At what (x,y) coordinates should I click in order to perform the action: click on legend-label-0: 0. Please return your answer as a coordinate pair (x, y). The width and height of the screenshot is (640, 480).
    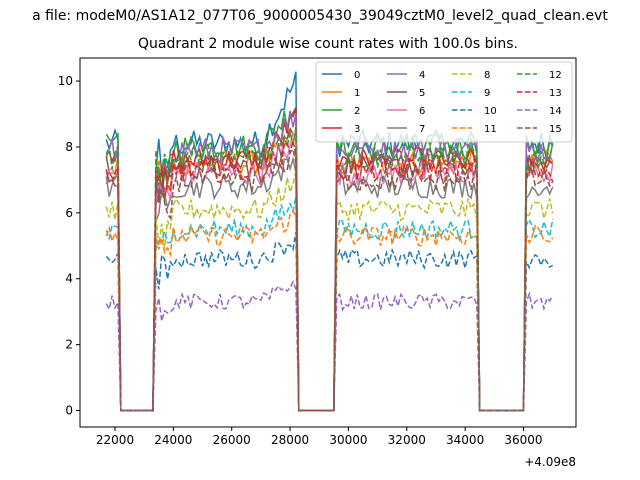
    Looking at the image, I should click on (357, 75).